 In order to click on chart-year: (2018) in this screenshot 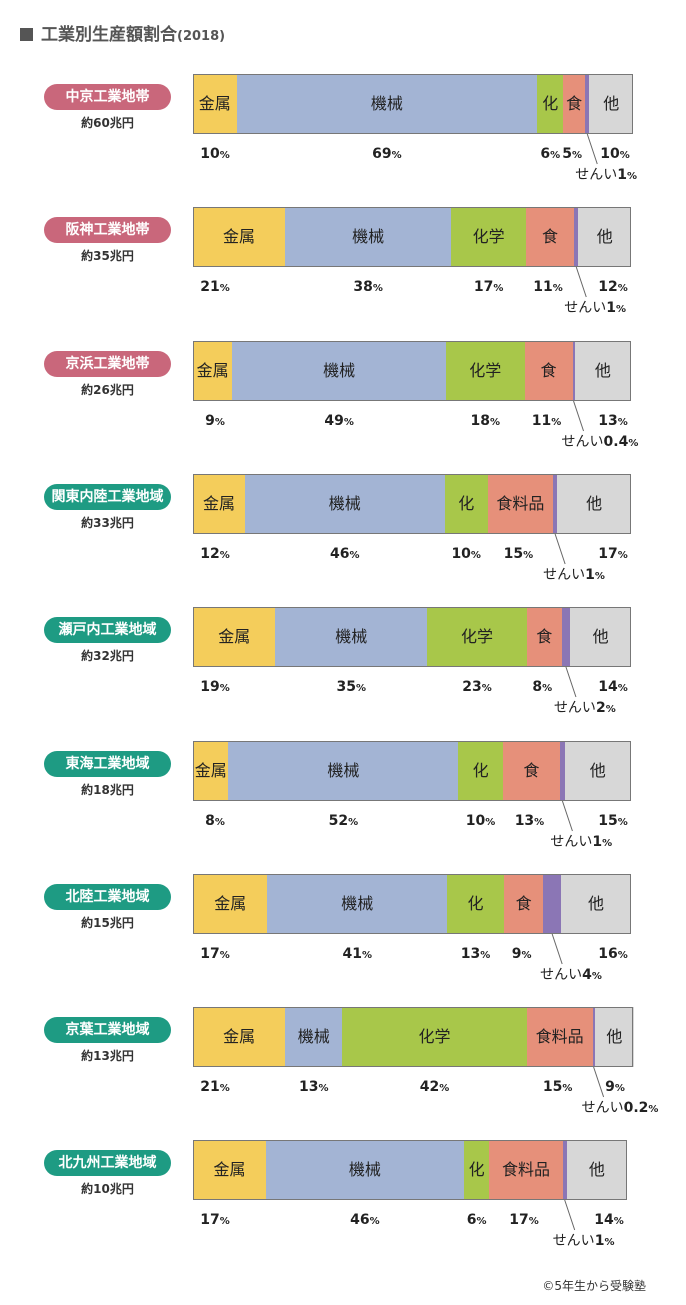, I will do `click(201, 36)`.